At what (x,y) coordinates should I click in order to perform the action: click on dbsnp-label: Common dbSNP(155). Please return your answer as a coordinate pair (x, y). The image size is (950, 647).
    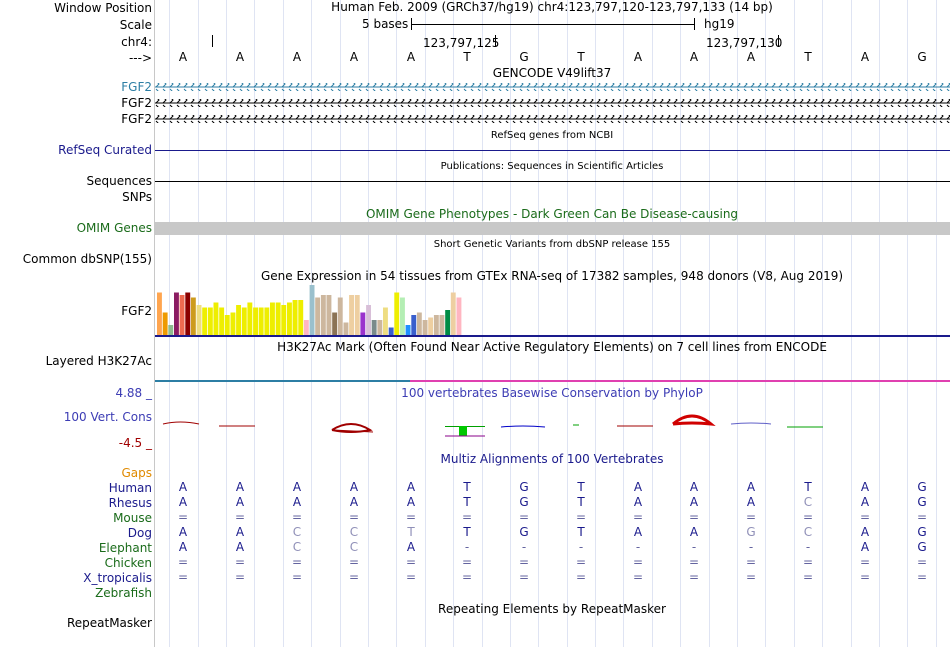
    Looking at the image, I should click on (87, 259).